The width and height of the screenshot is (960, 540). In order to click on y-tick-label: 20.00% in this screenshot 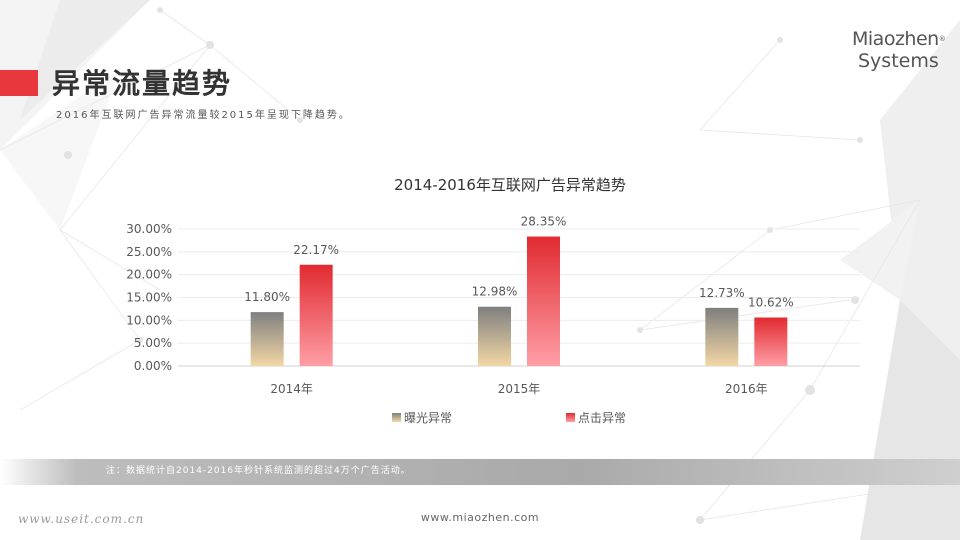, I will do `click(149, 275)`.